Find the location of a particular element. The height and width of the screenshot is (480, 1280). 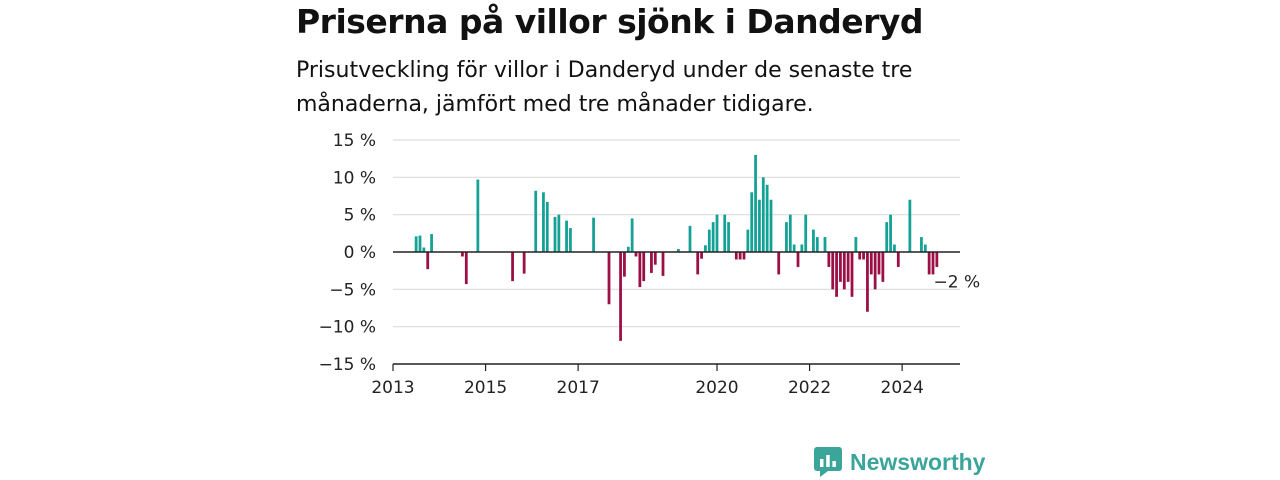

y-tick-label: −5 % is located at coordinates (352, 290).